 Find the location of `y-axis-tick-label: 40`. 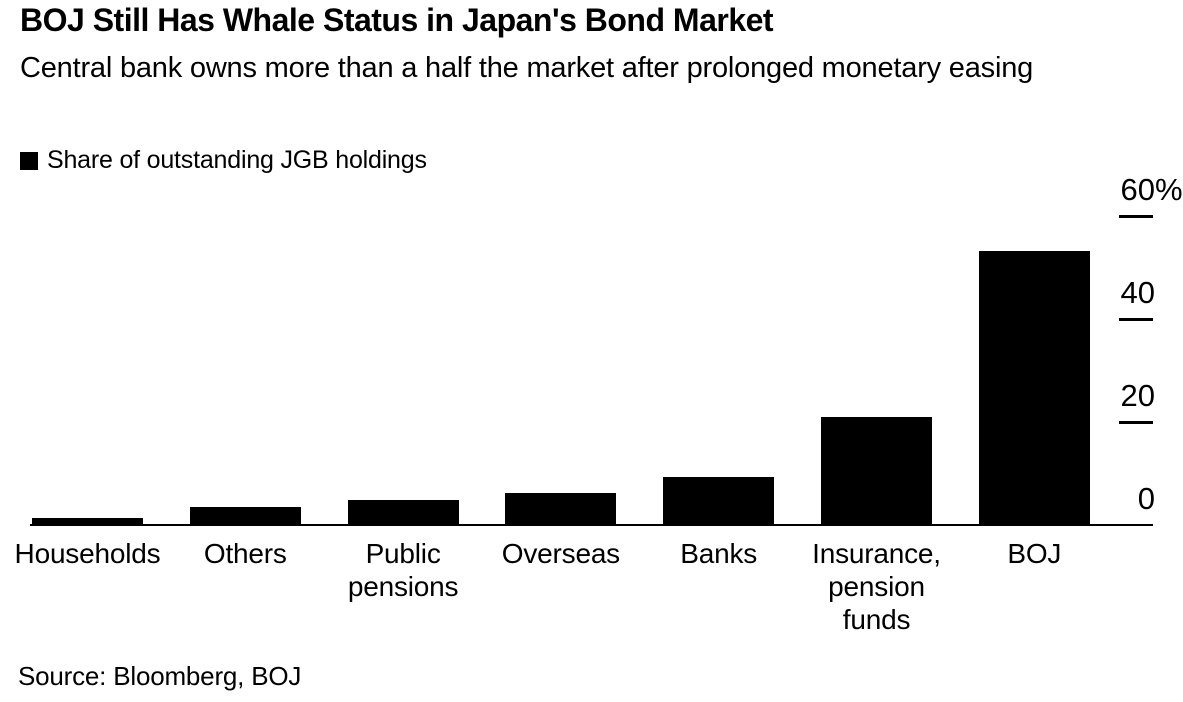

y-axis-tick-label: 40 is located at coordinates (1137, 292).